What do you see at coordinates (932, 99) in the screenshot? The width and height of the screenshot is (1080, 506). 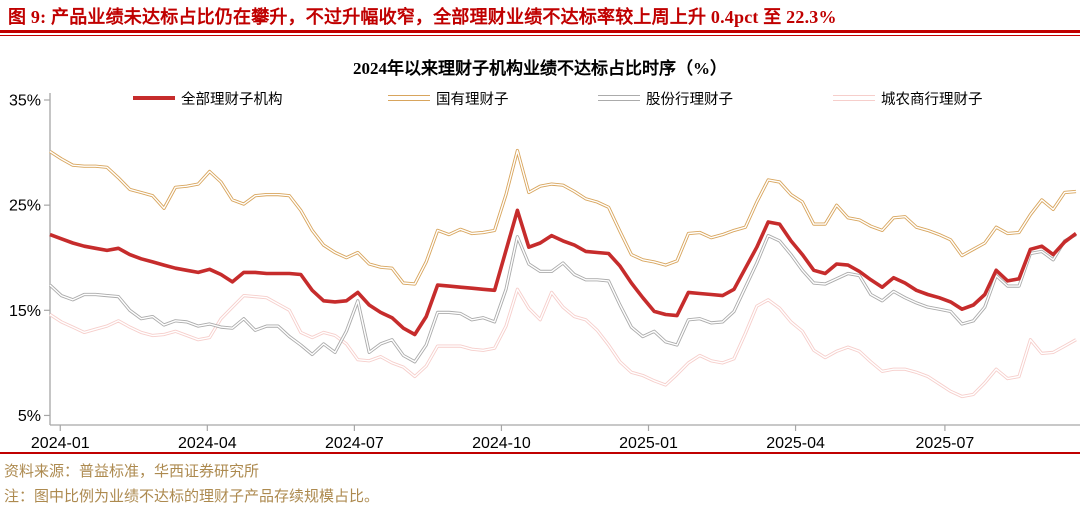 I see `legend-label-city-rural: 城农商行理财子` at bounding box center [932, 99].